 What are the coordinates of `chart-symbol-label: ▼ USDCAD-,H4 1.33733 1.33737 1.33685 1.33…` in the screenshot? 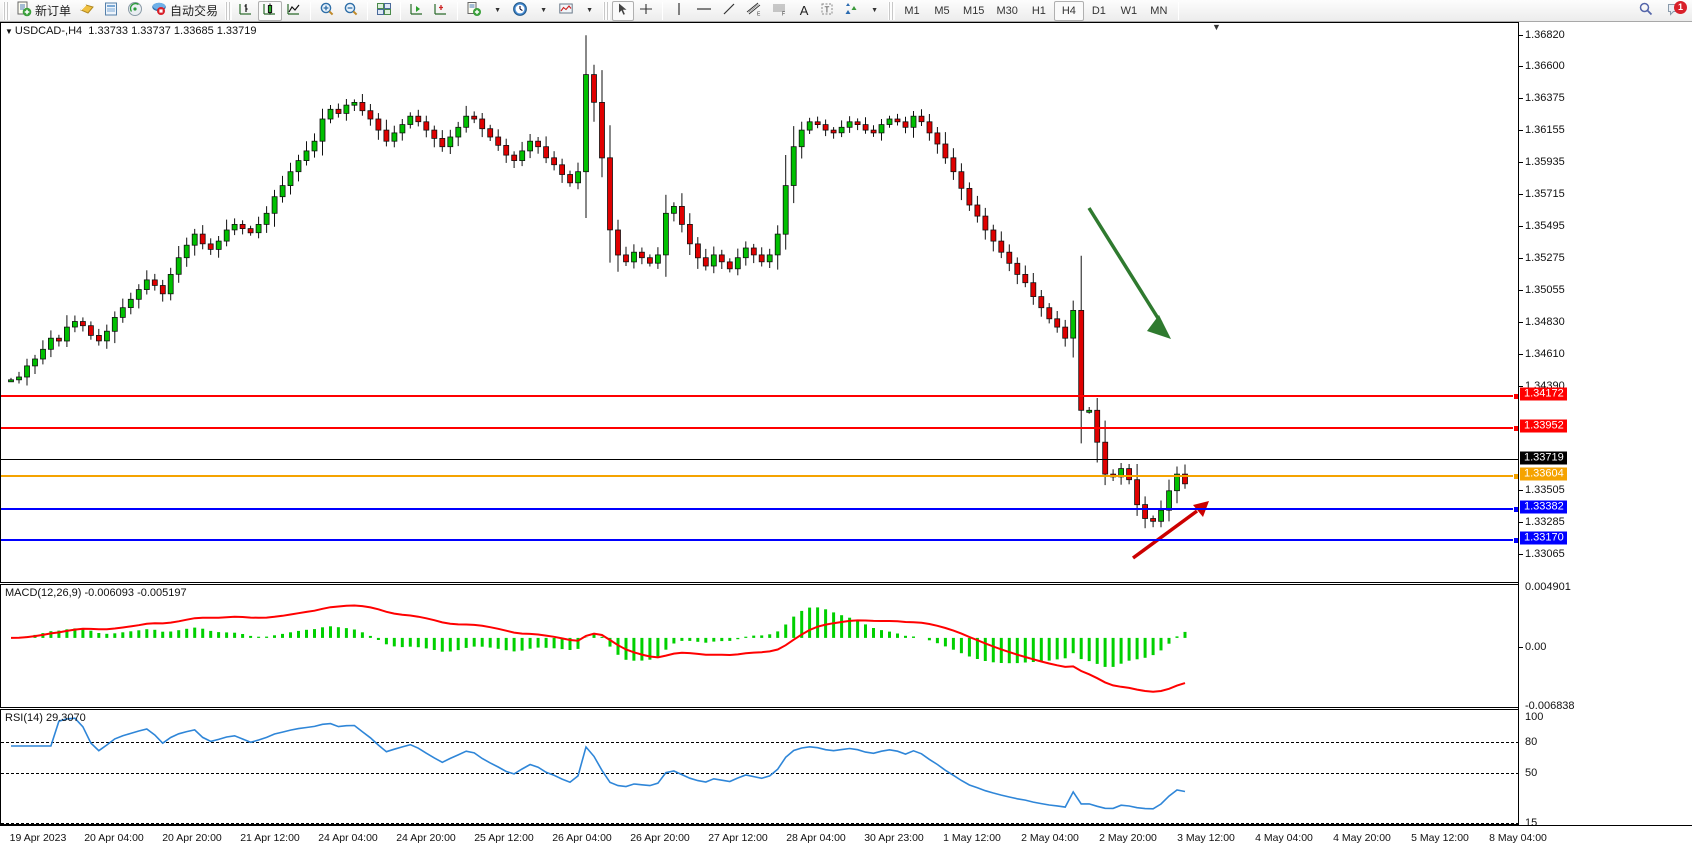 It's located at (131, 31).